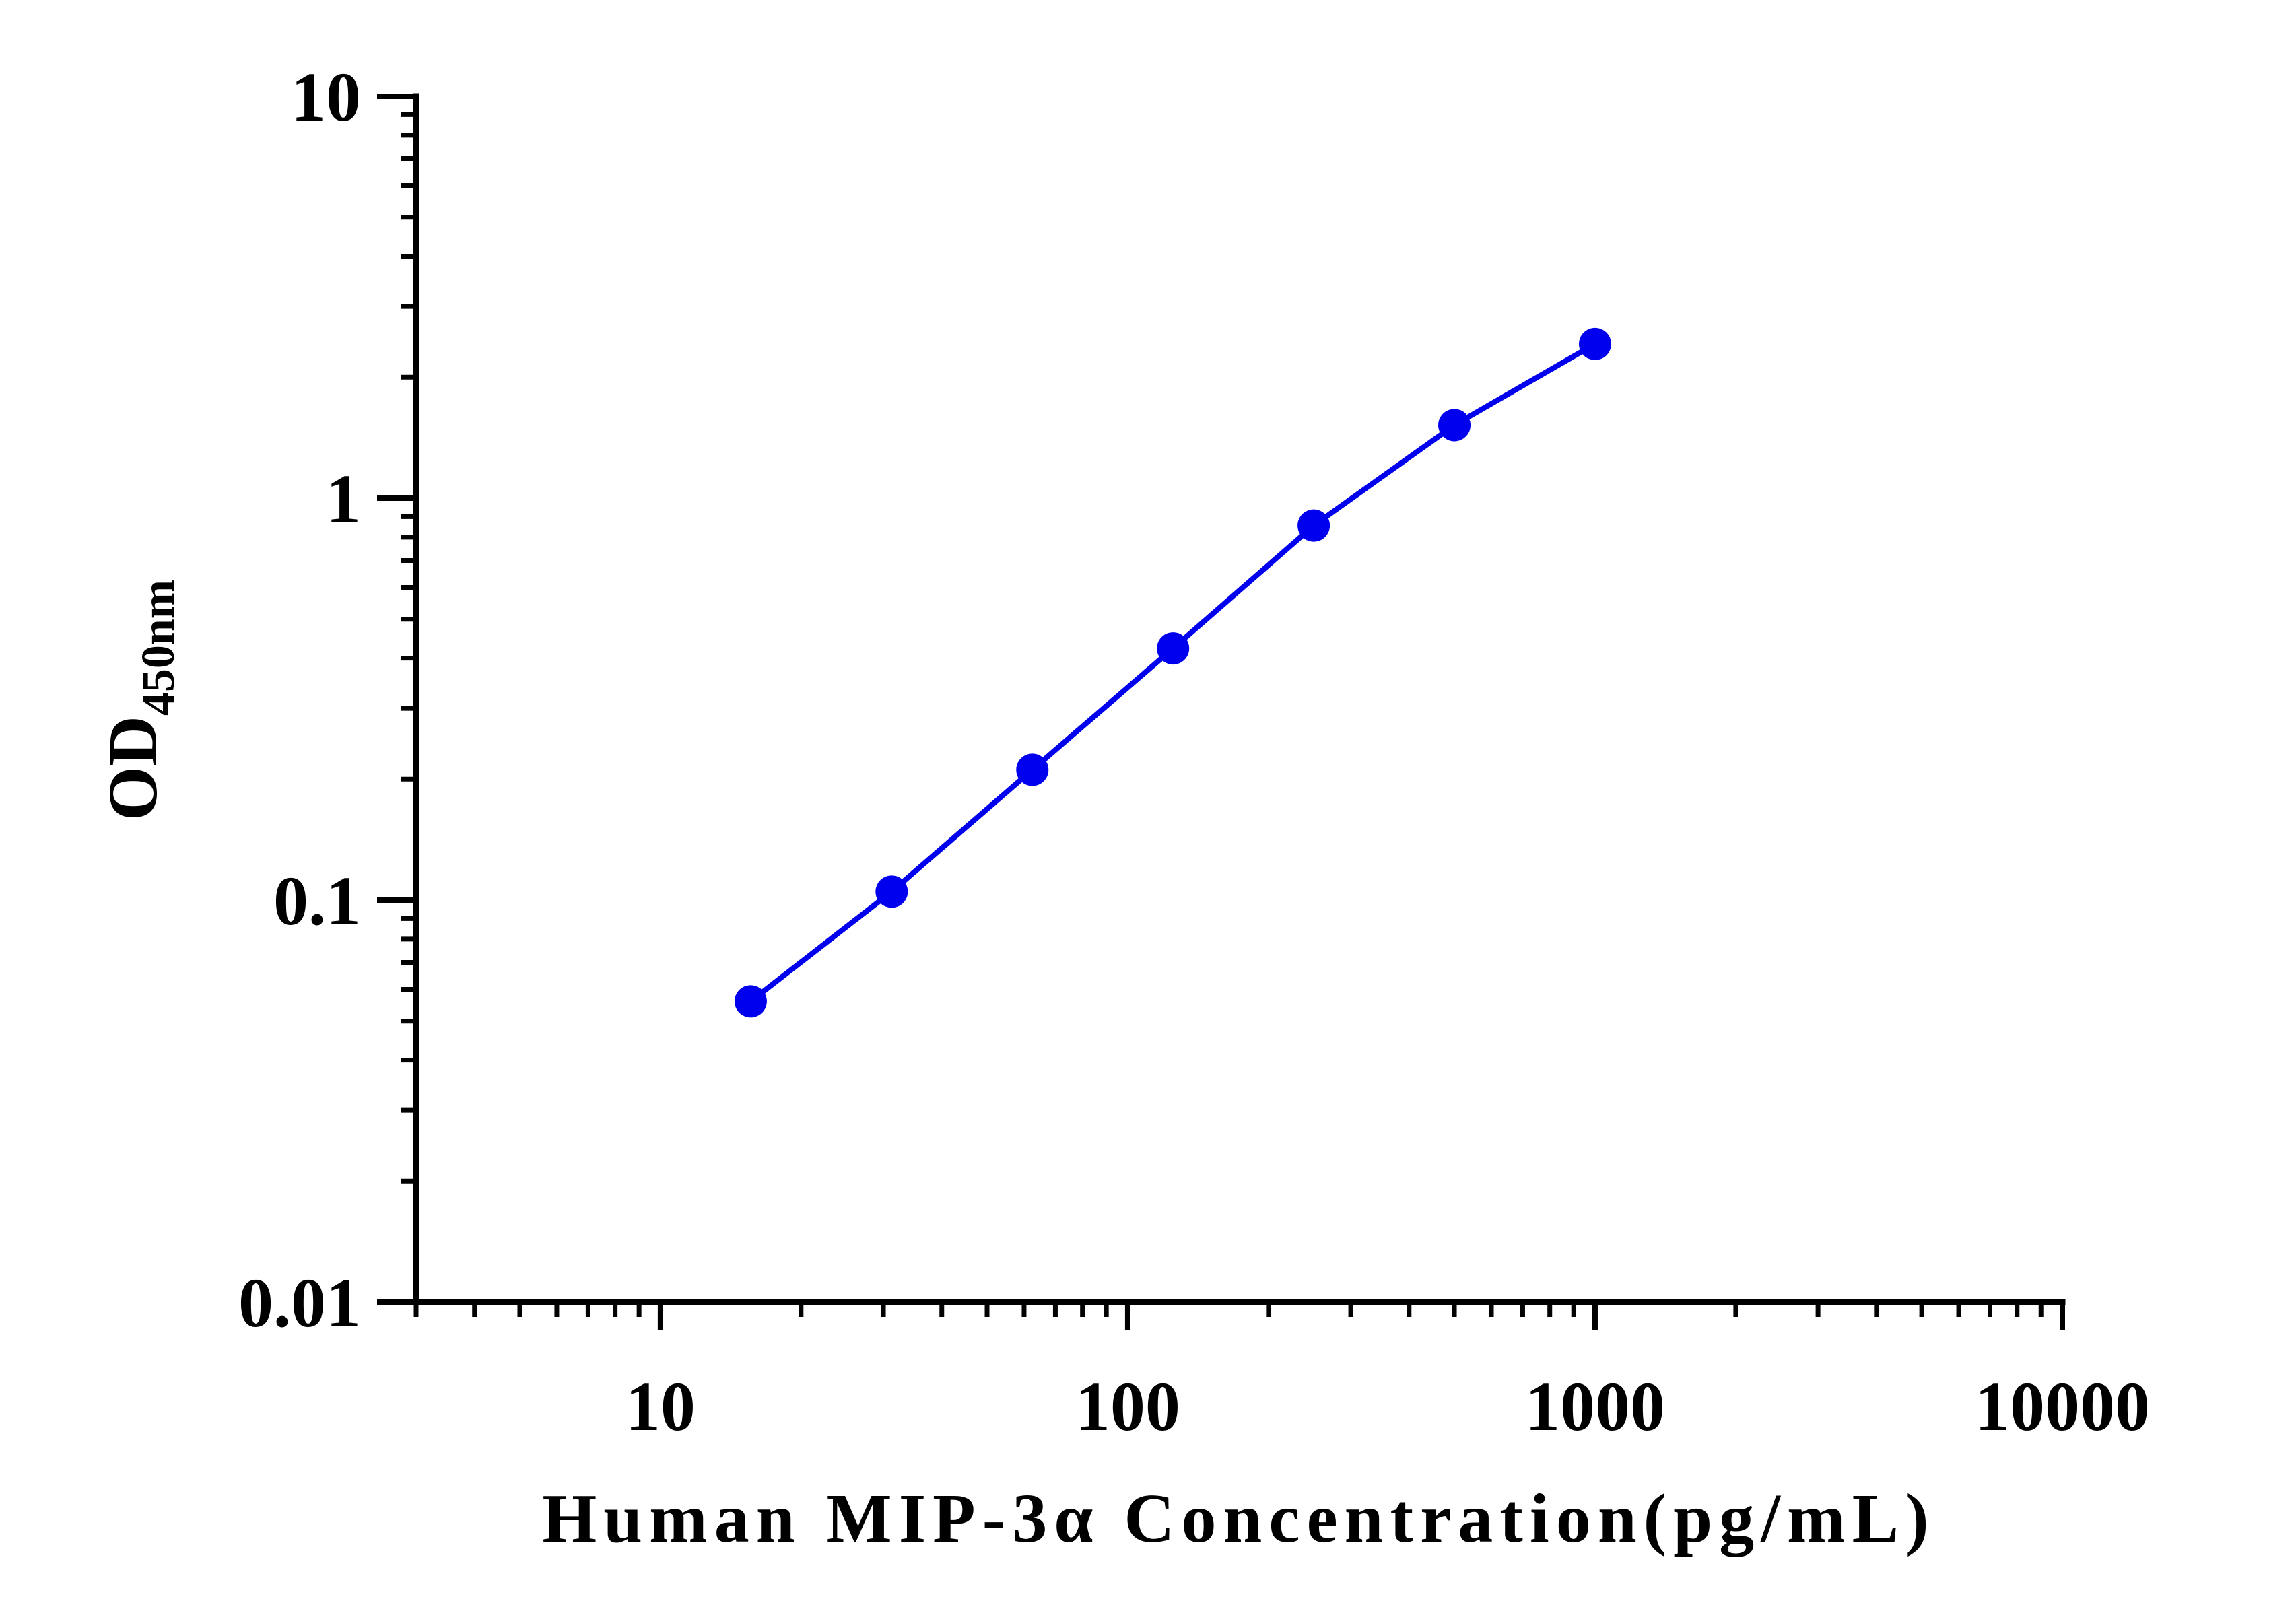 The height and width of the screenshot is (1607, 2296). I want to click on y-axis-title: OD450nm, so click(139, 701).